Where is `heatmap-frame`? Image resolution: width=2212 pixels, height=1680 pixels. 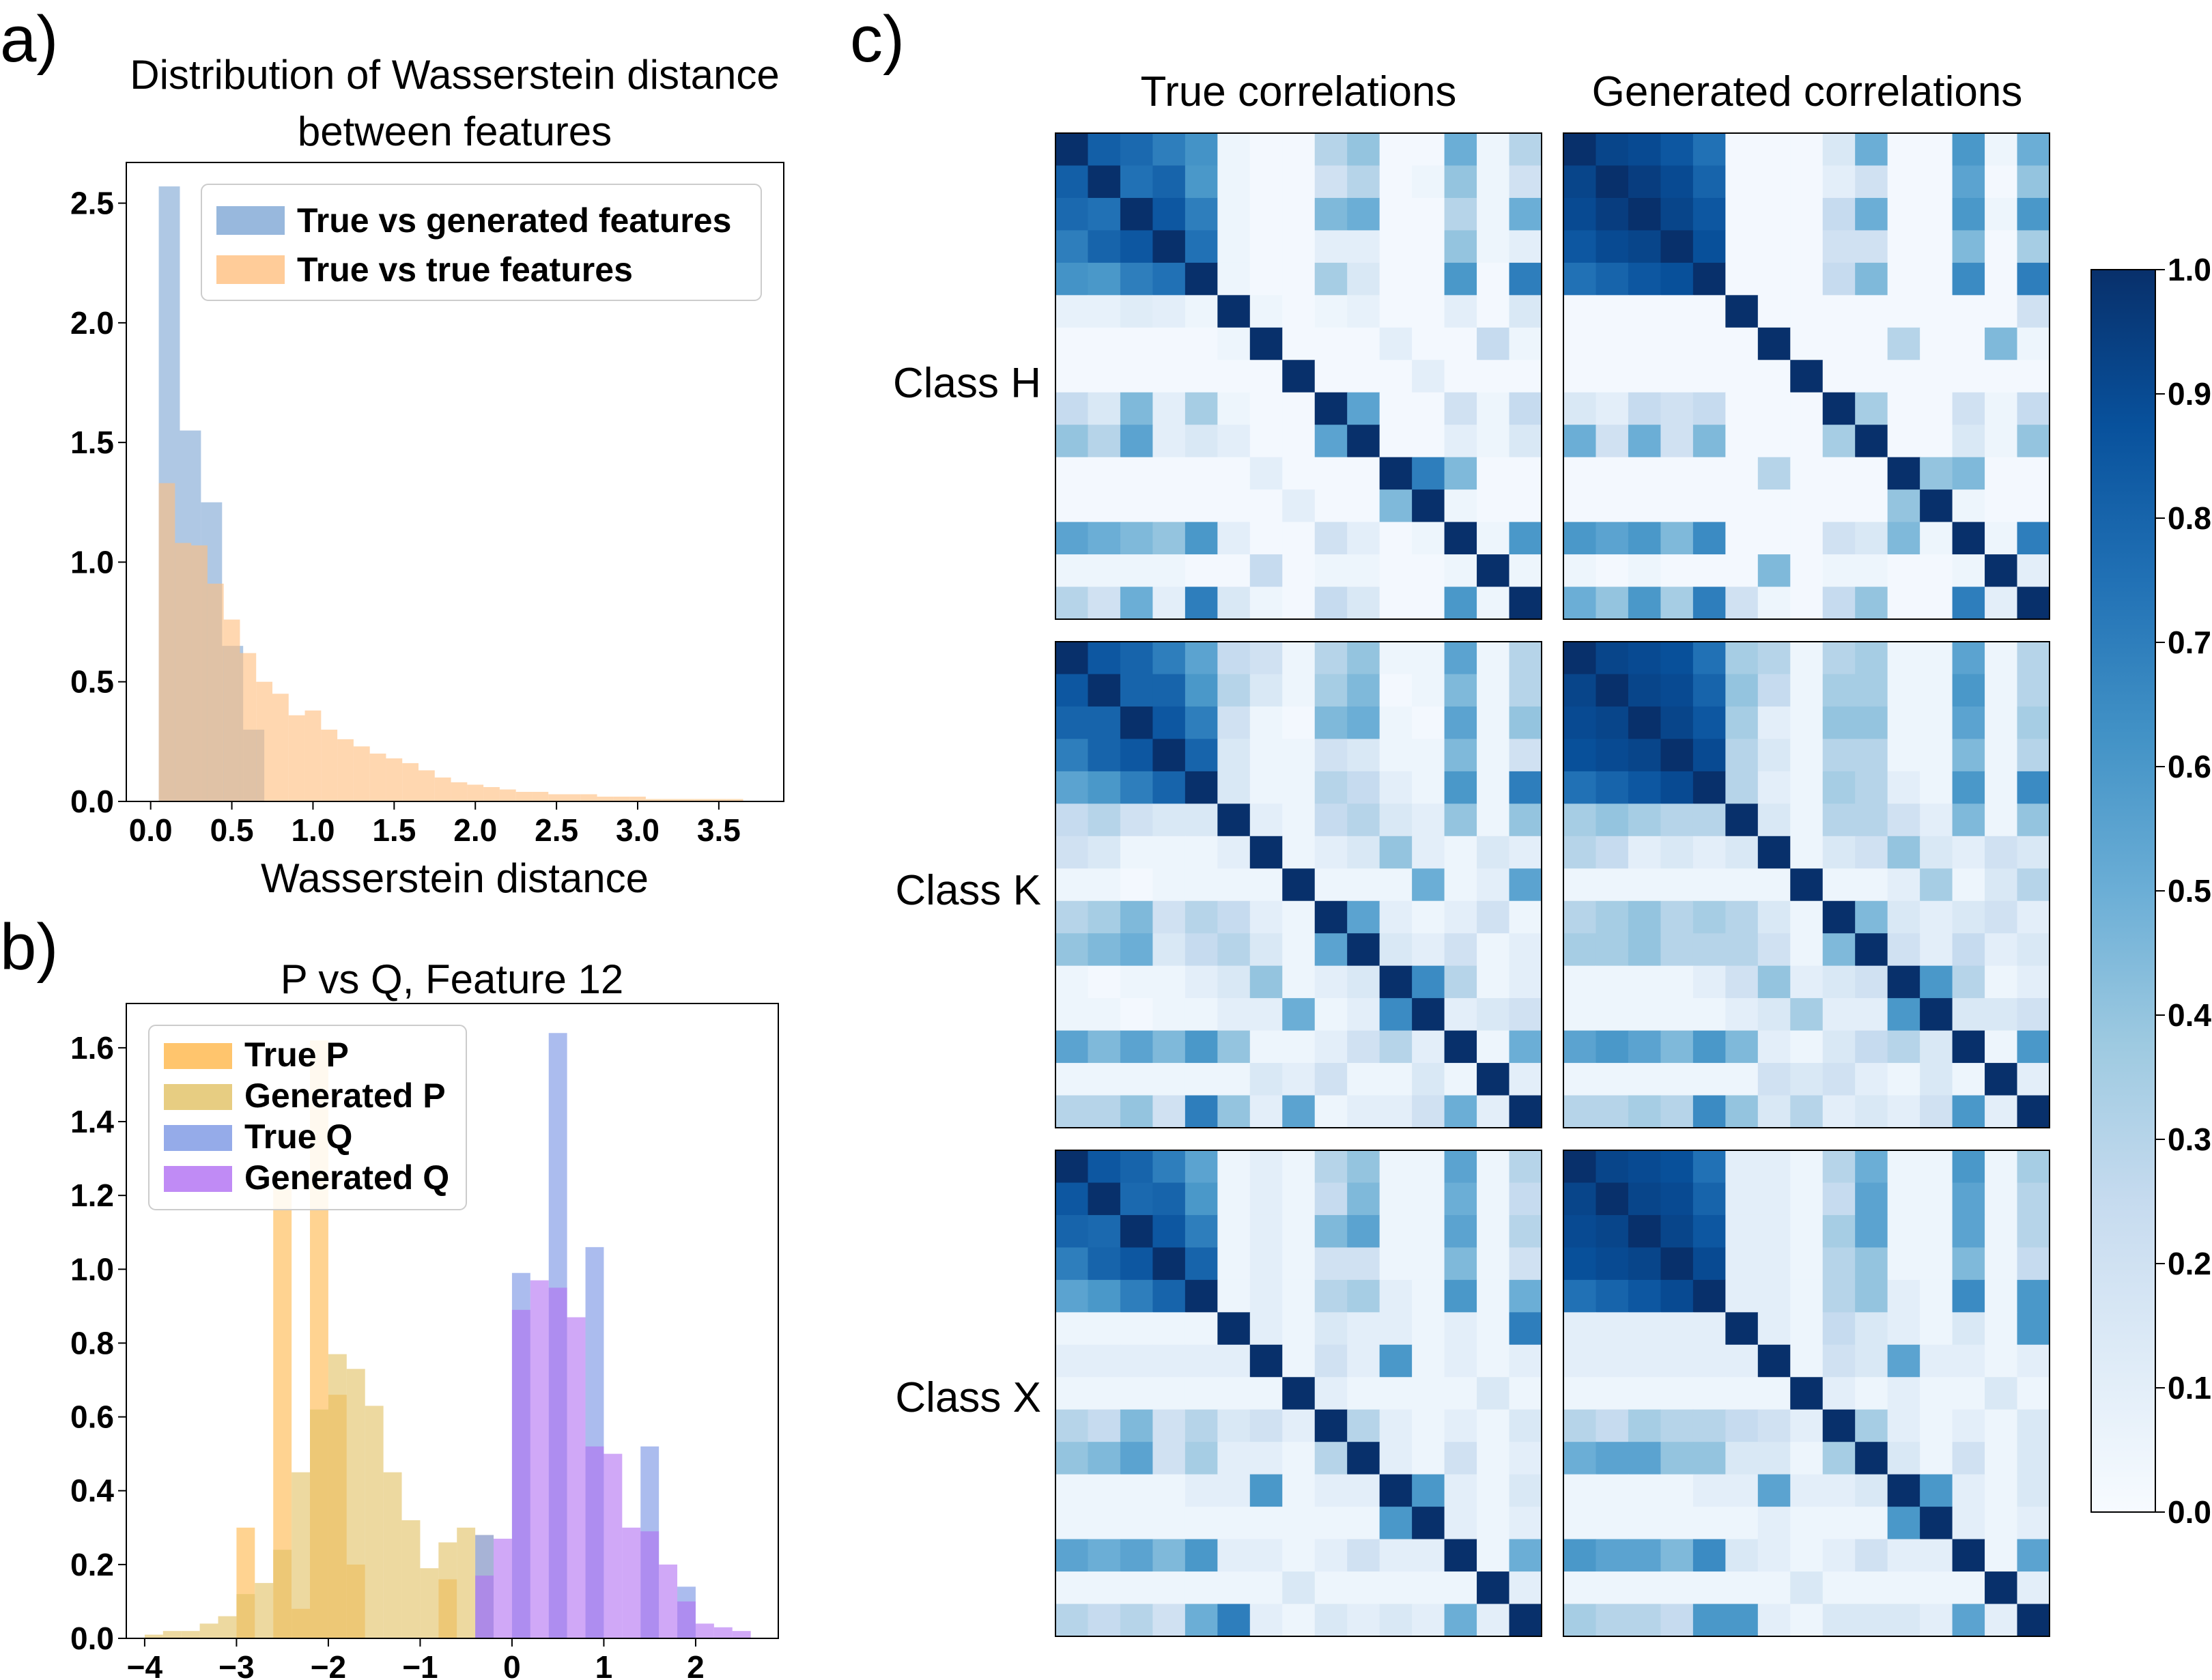
heatmap-frame is located at coordinates (1806, 376).